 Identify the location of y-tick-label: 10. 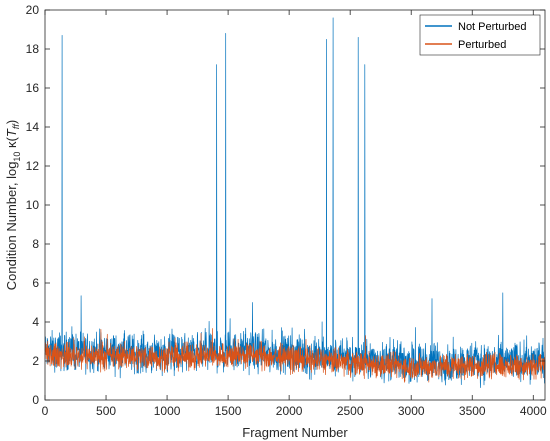
(33, 205).